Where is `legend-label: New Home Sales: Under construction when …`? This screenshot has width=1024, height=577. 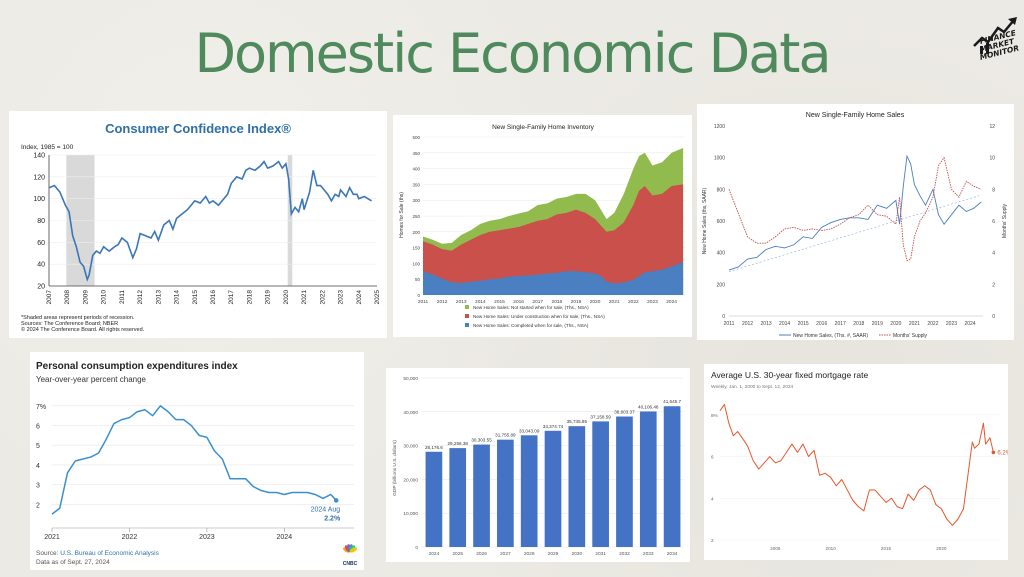 legend-label: New Home Sales: Under construction when … is located at coordinates (539, 316).